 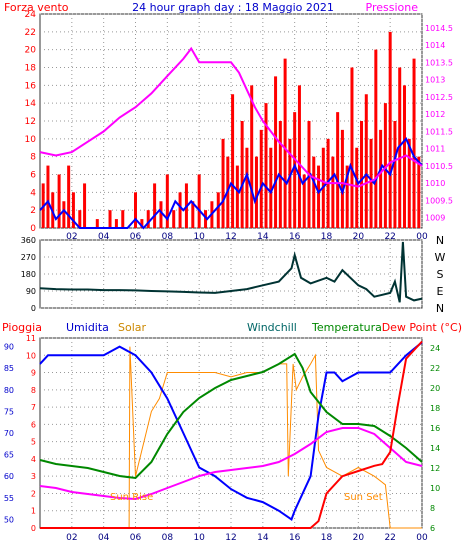 What do you see at coordinates (435, 408) in the screenshot?
I see `temperature-tick-label: 18` at bounding box center [435, 408].